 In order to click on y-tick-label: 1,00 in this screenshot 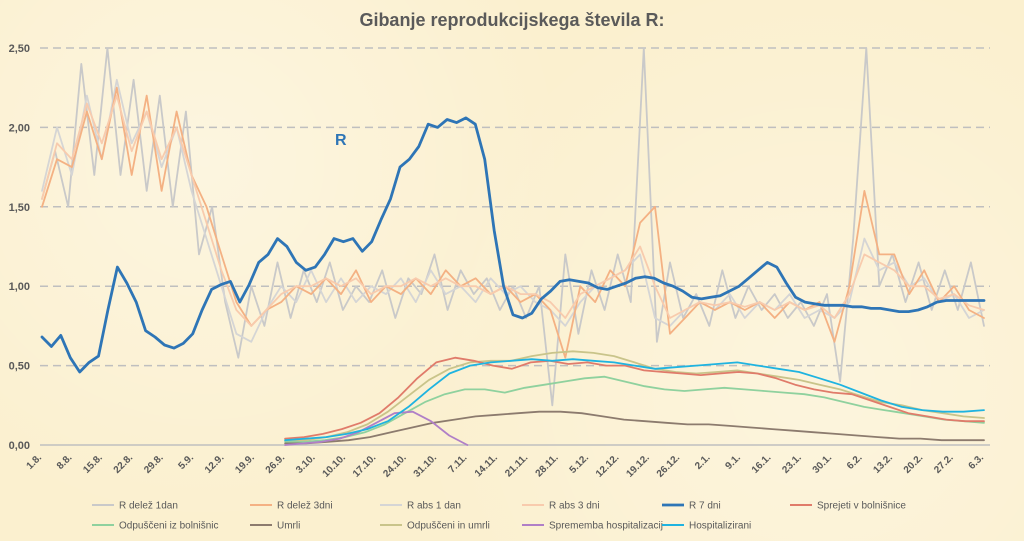, I will do `click(19, 287)`.